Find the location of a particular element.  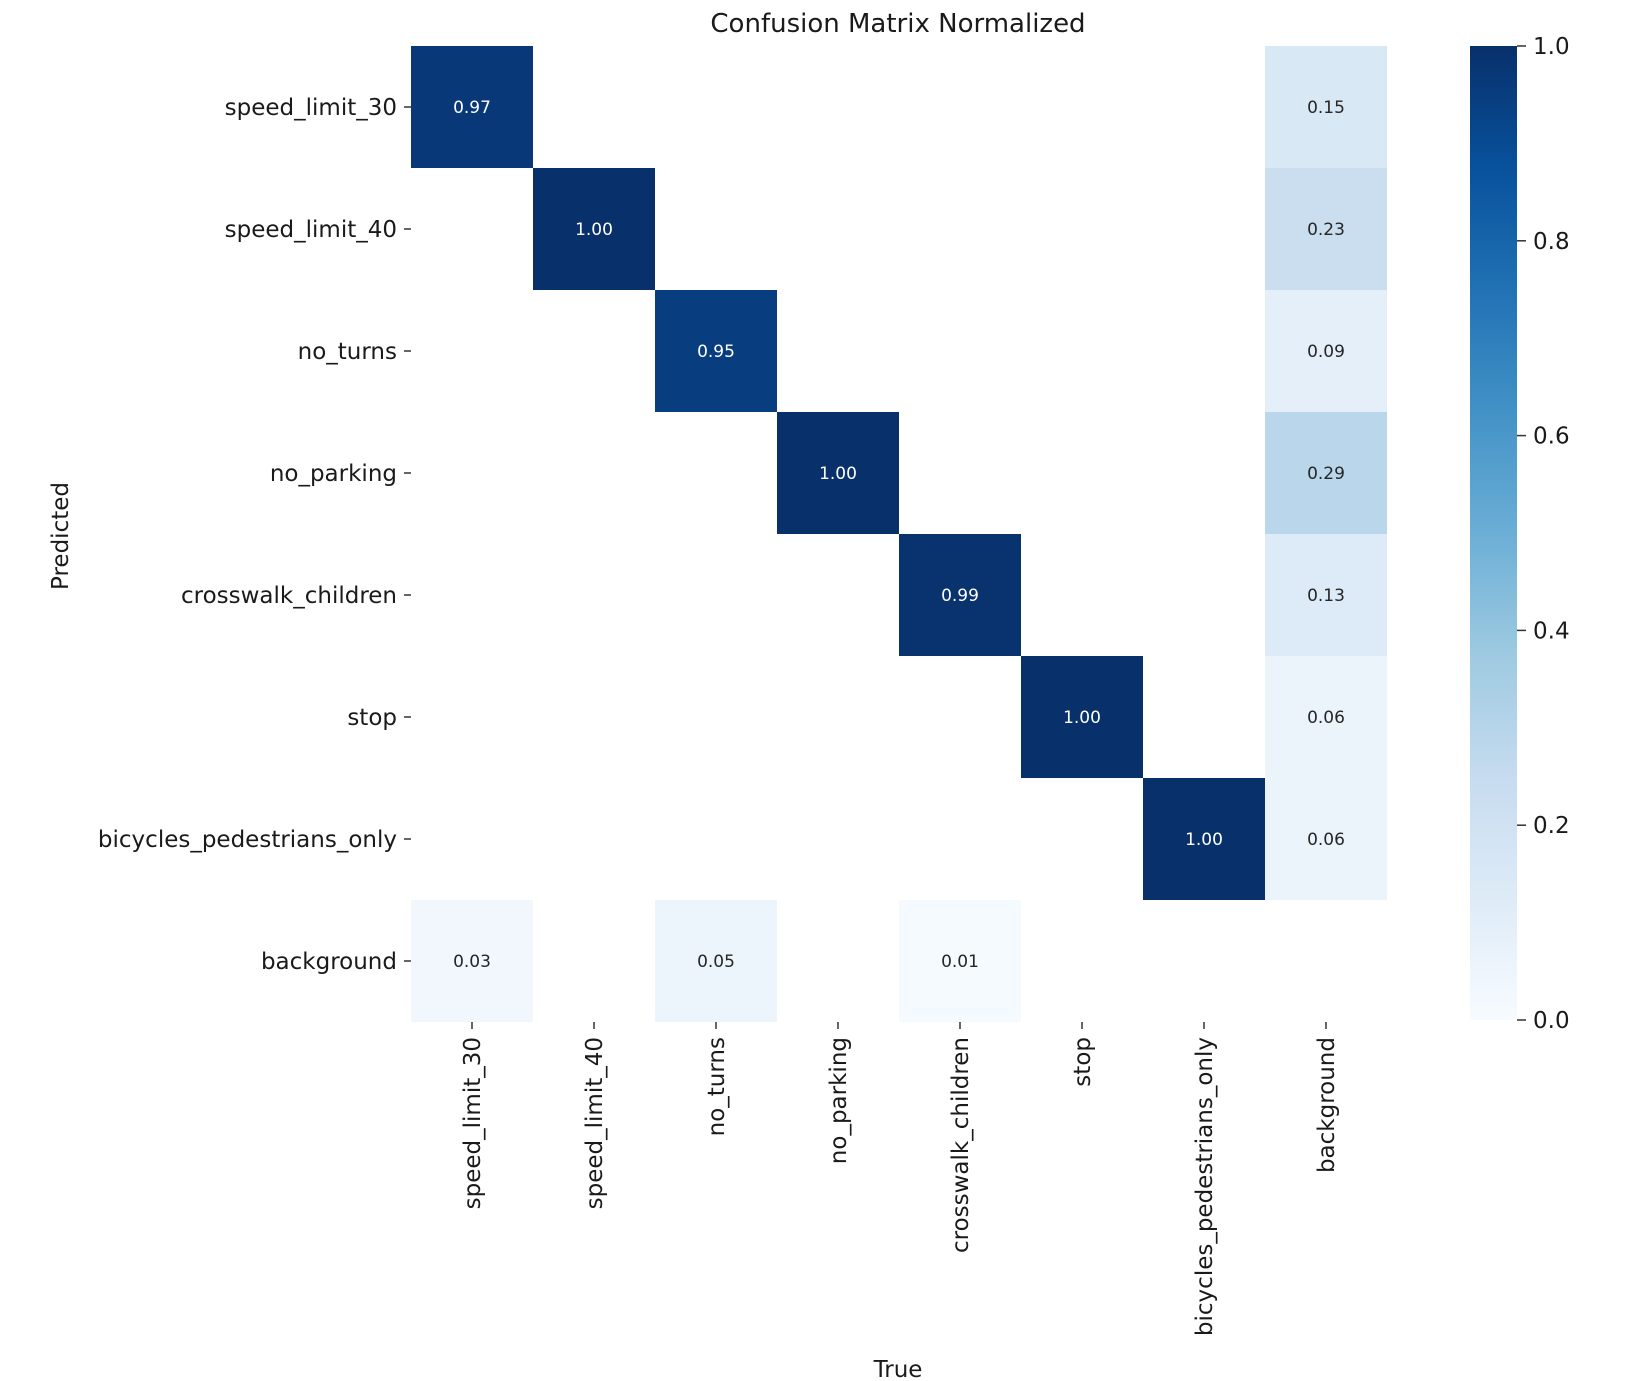

y-tick-label: stop is located at coordinates (372, 718).